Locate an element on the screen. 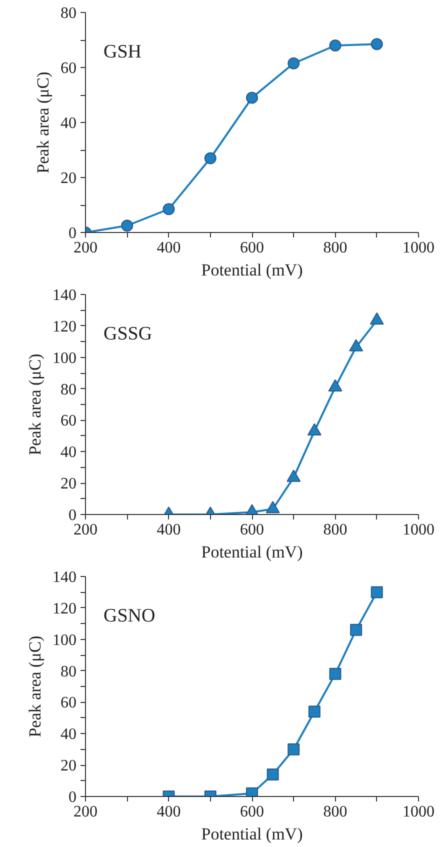 The height and width of the screenshot is (847, 440). text: GSSG is located at coordinates (128, 334).